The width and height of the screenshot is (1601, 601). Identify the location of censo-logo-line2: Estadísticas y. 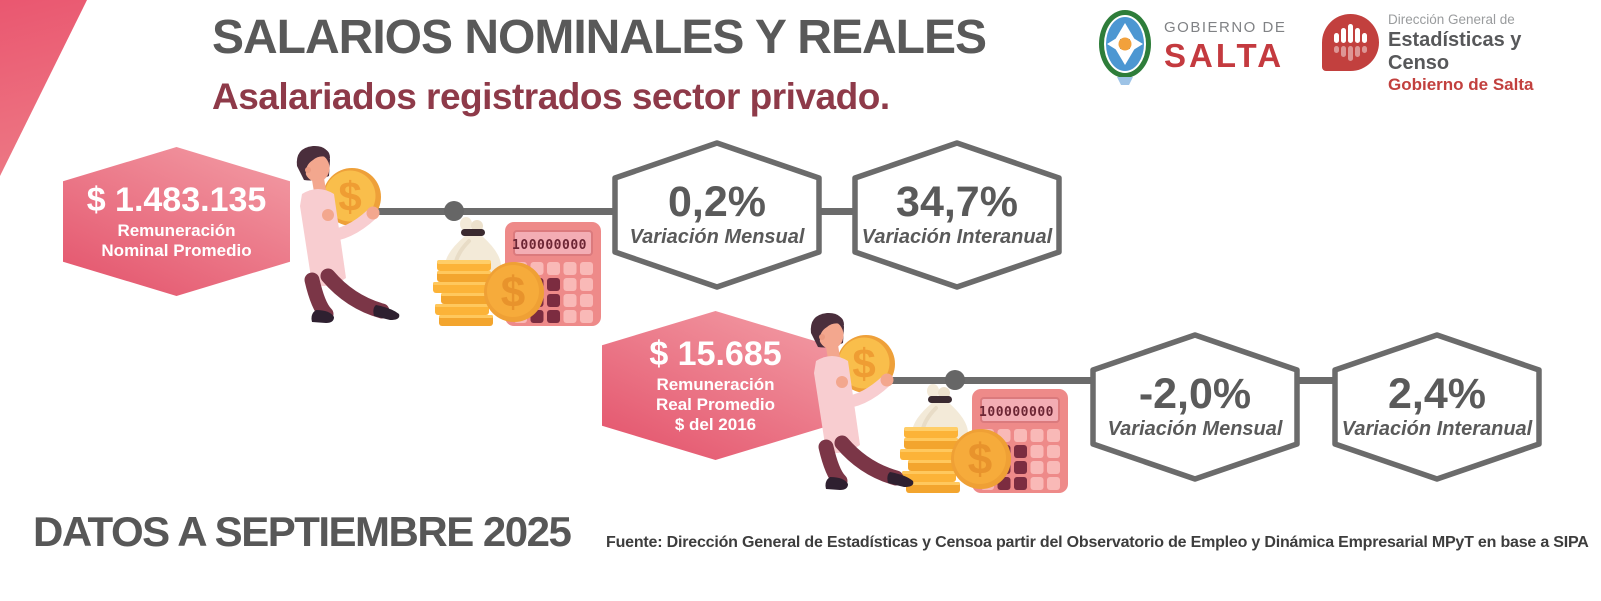
(1455, 39).